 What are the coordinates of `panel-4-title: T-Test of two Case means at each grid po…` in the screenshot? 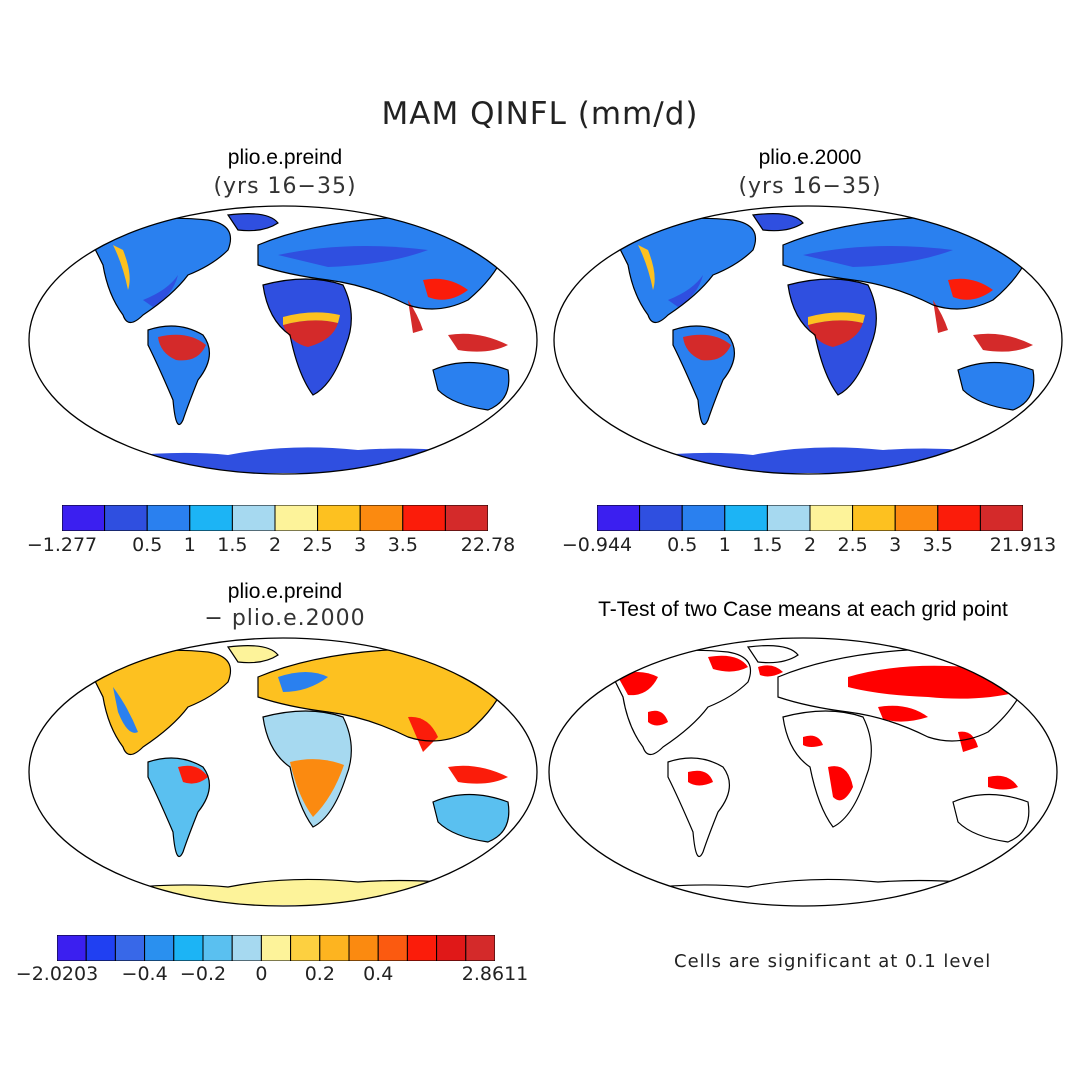 It's located at (803, 609).